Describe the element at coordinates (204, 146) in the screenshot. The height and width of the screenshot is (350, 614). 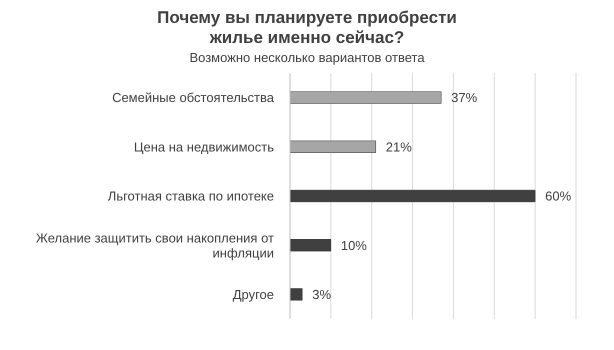
I see `y-tick-label: Цена на недвижимость` at that location.